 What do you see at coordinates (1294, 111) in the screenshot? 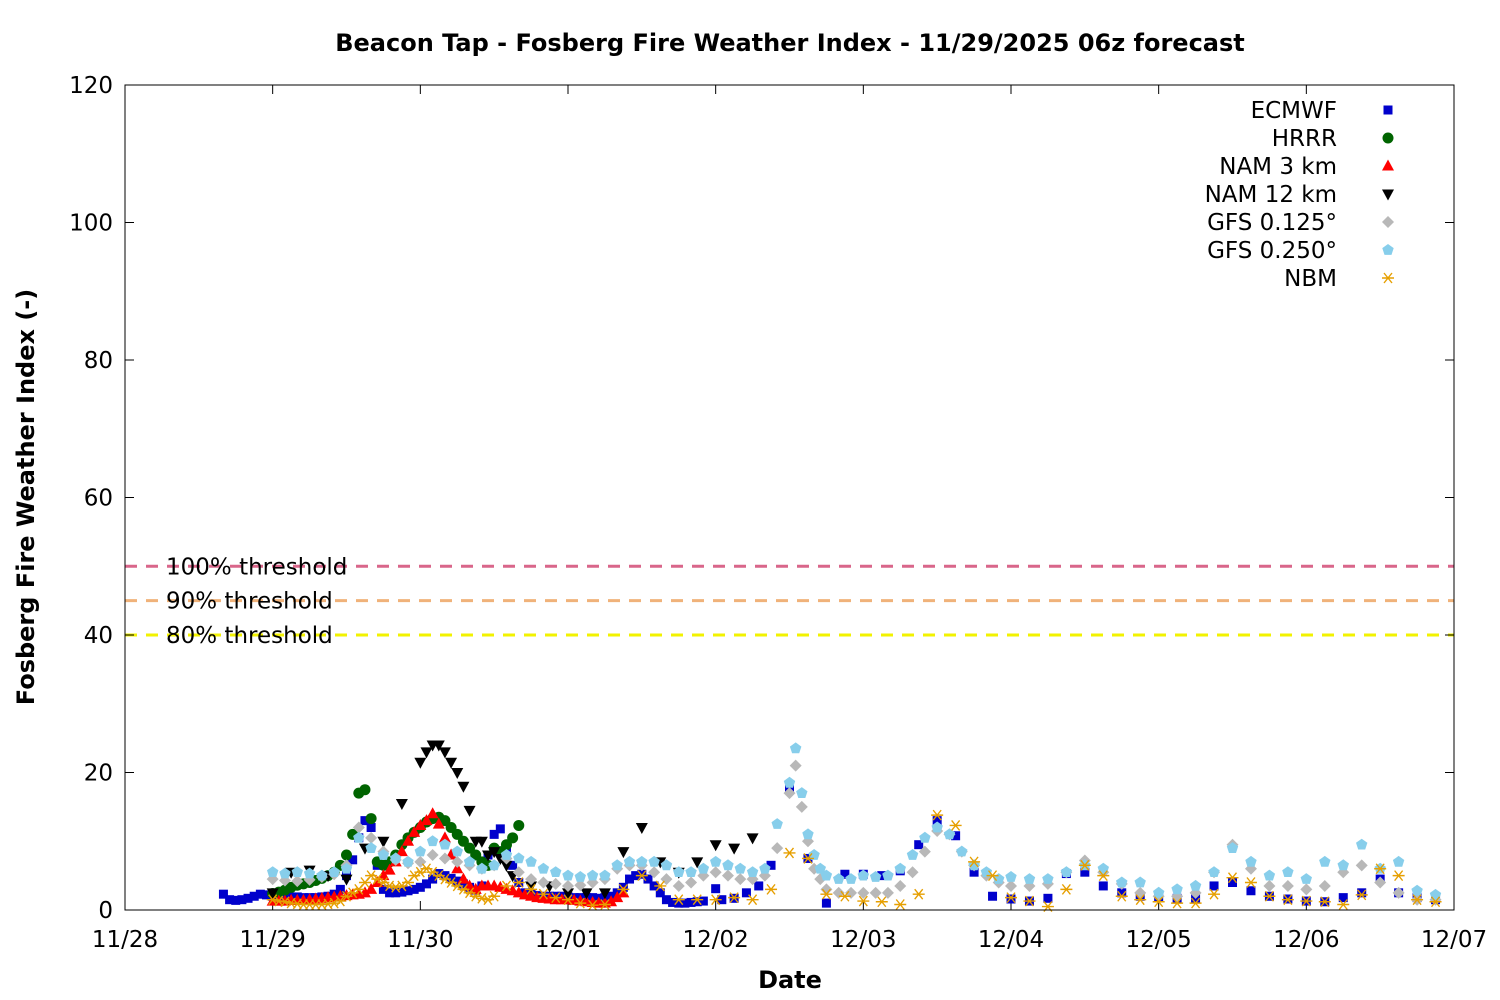
I see `legend-entry-label: ECMWF` at bounding box center [1294, 111].